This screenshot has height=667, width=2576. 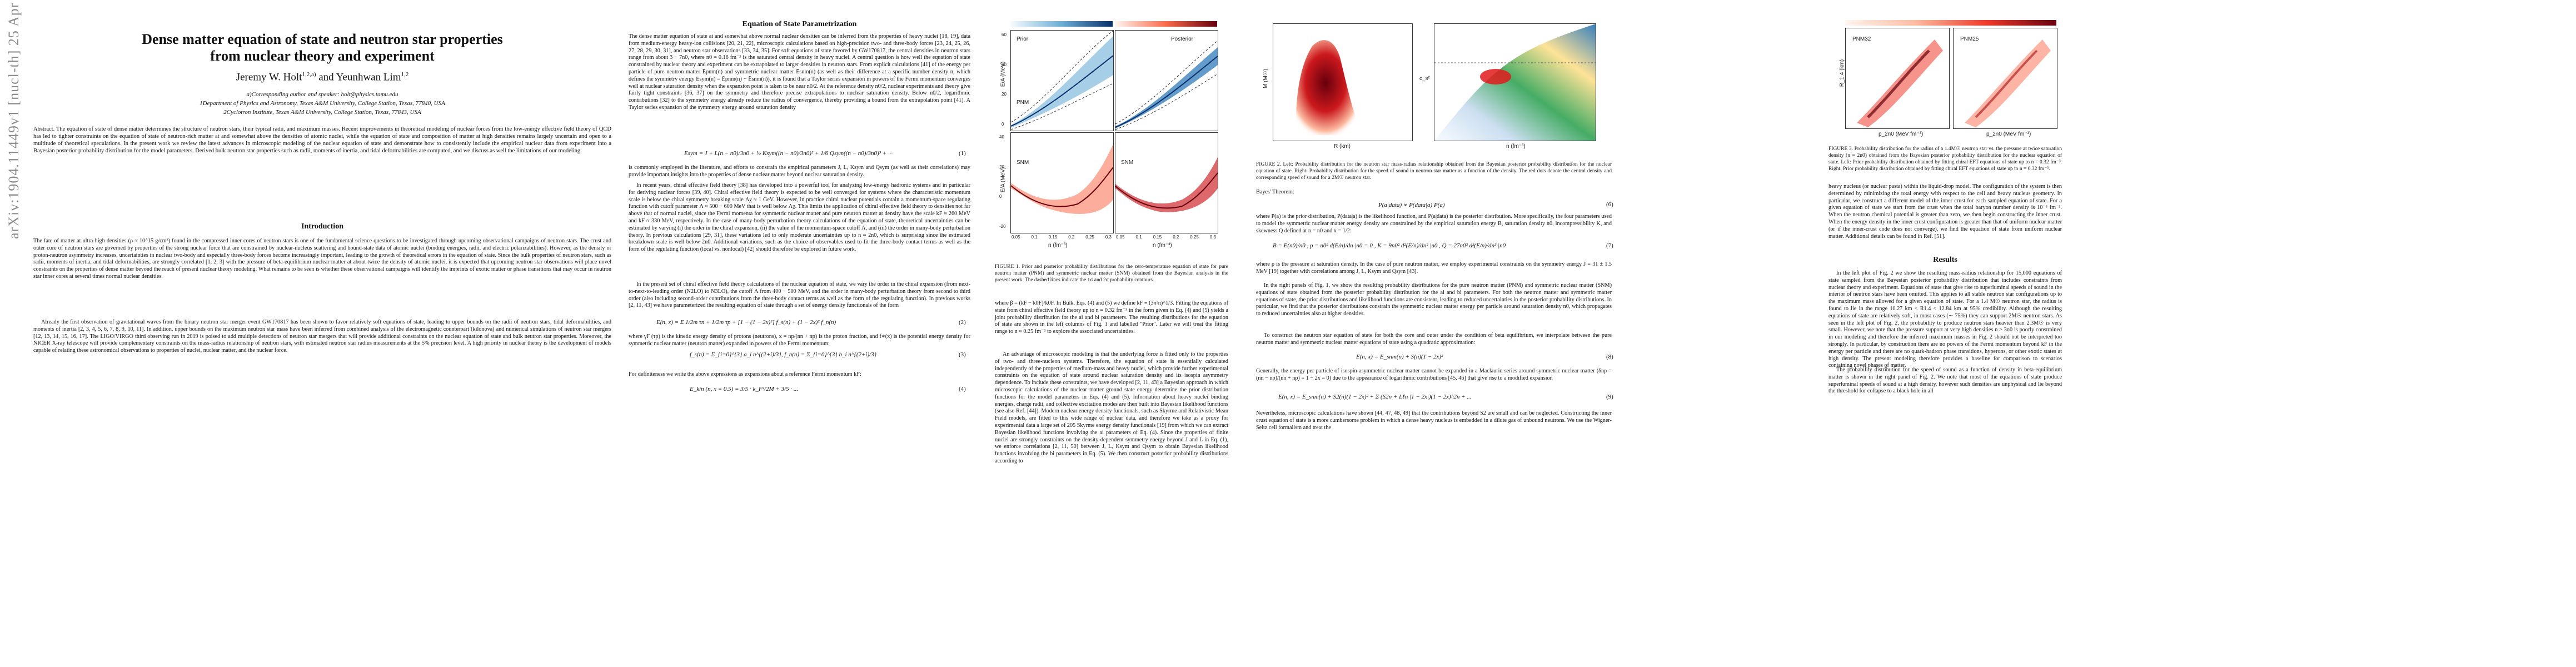 I want to click on posterior-pnm-upper, so click(x=1166, y=82).